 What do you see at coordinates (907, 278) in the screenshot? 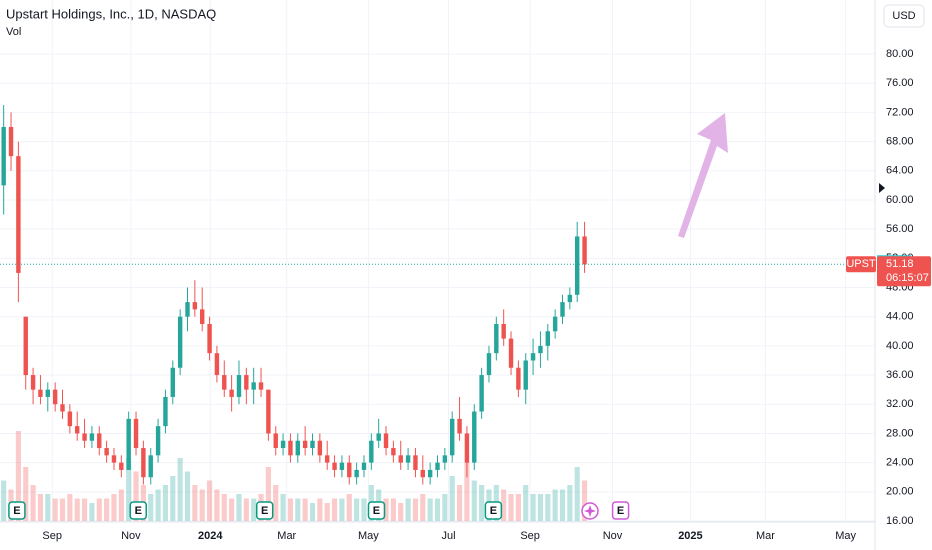
I see `countdown-label: 06:15:07` at bounding box center [907, 278].